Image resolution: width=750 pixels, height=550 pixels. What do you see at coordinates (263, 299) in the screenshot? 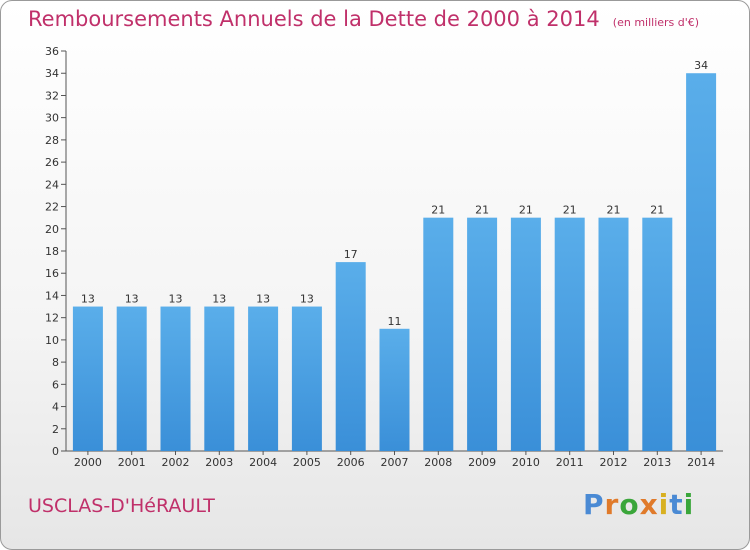
I see `data-label-2004: 13` at bounding box center [263, 299].